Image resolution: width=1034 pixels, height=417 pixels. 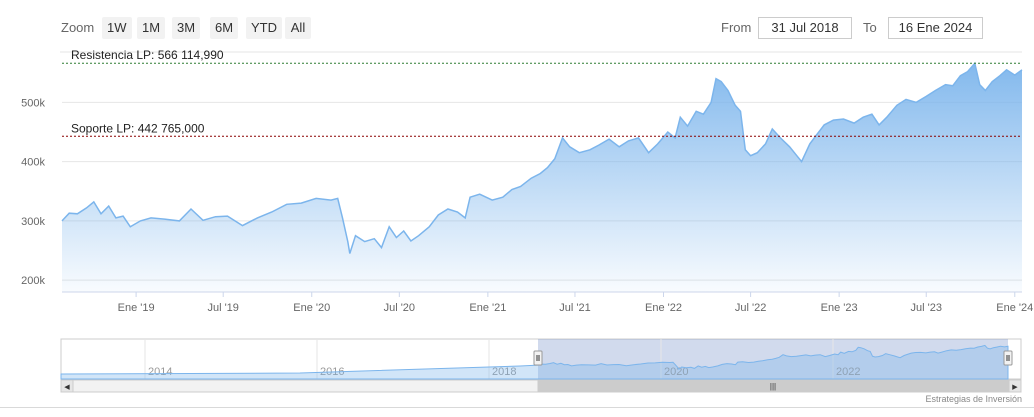 I want to click on bottom-divider, so click(x=517, y=407).